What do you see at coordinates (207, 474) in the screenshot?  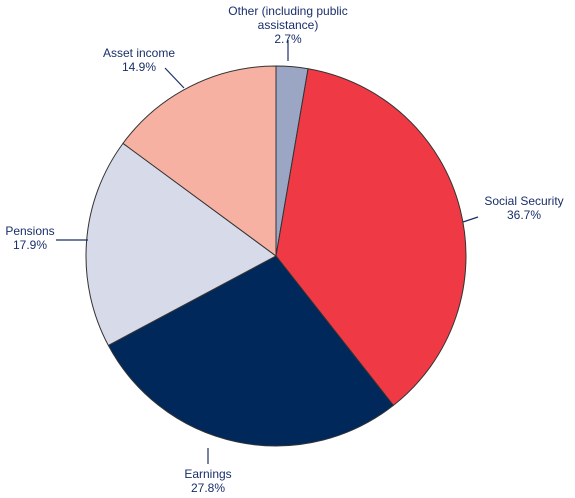 I see `slice-name-earnings: Earnings` at bounding box center [207, 474].